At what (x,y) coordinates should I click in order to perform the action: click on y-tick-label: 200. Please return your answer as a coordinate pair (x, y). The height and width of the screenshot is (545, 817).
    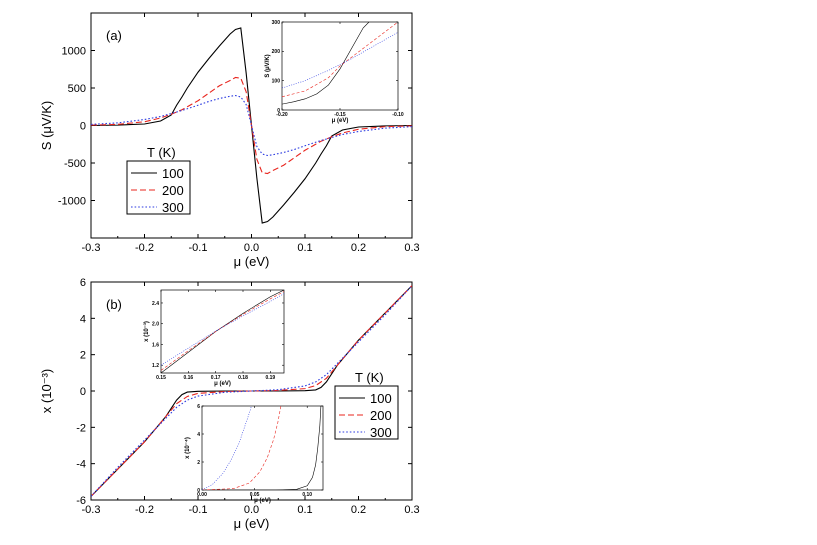
    Looking at the image, I should click on (276, 52).